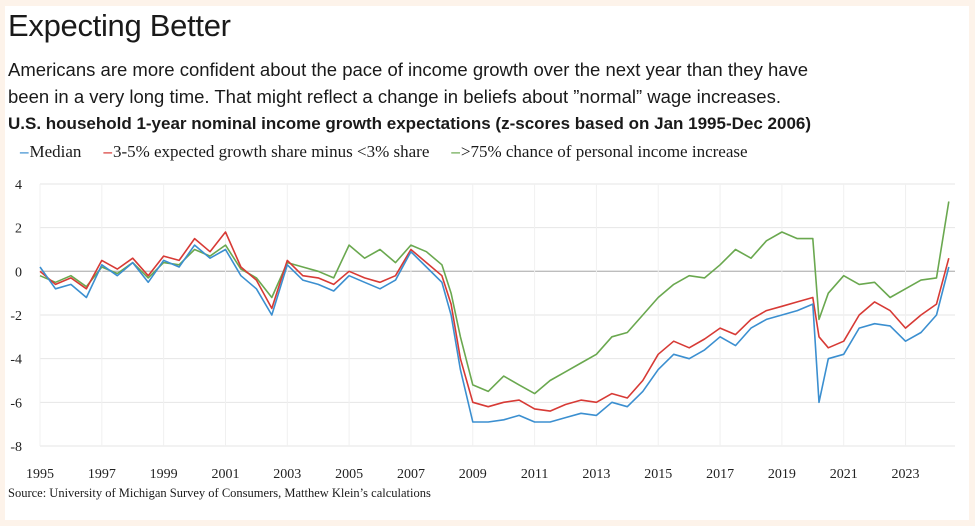  I want to click on x-tick-label: 2019, so click(782, 474).